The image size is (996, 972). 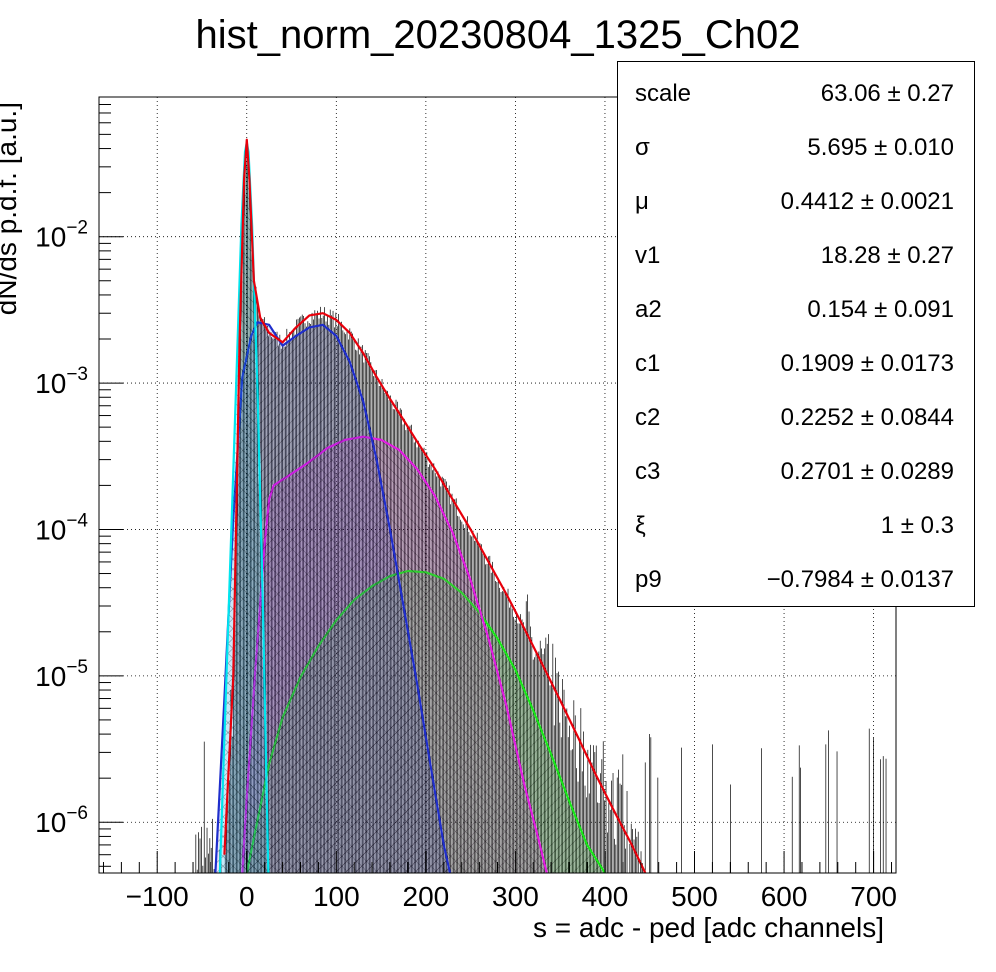 I want to click on stat-name: c3, so click(x=648, y=471).